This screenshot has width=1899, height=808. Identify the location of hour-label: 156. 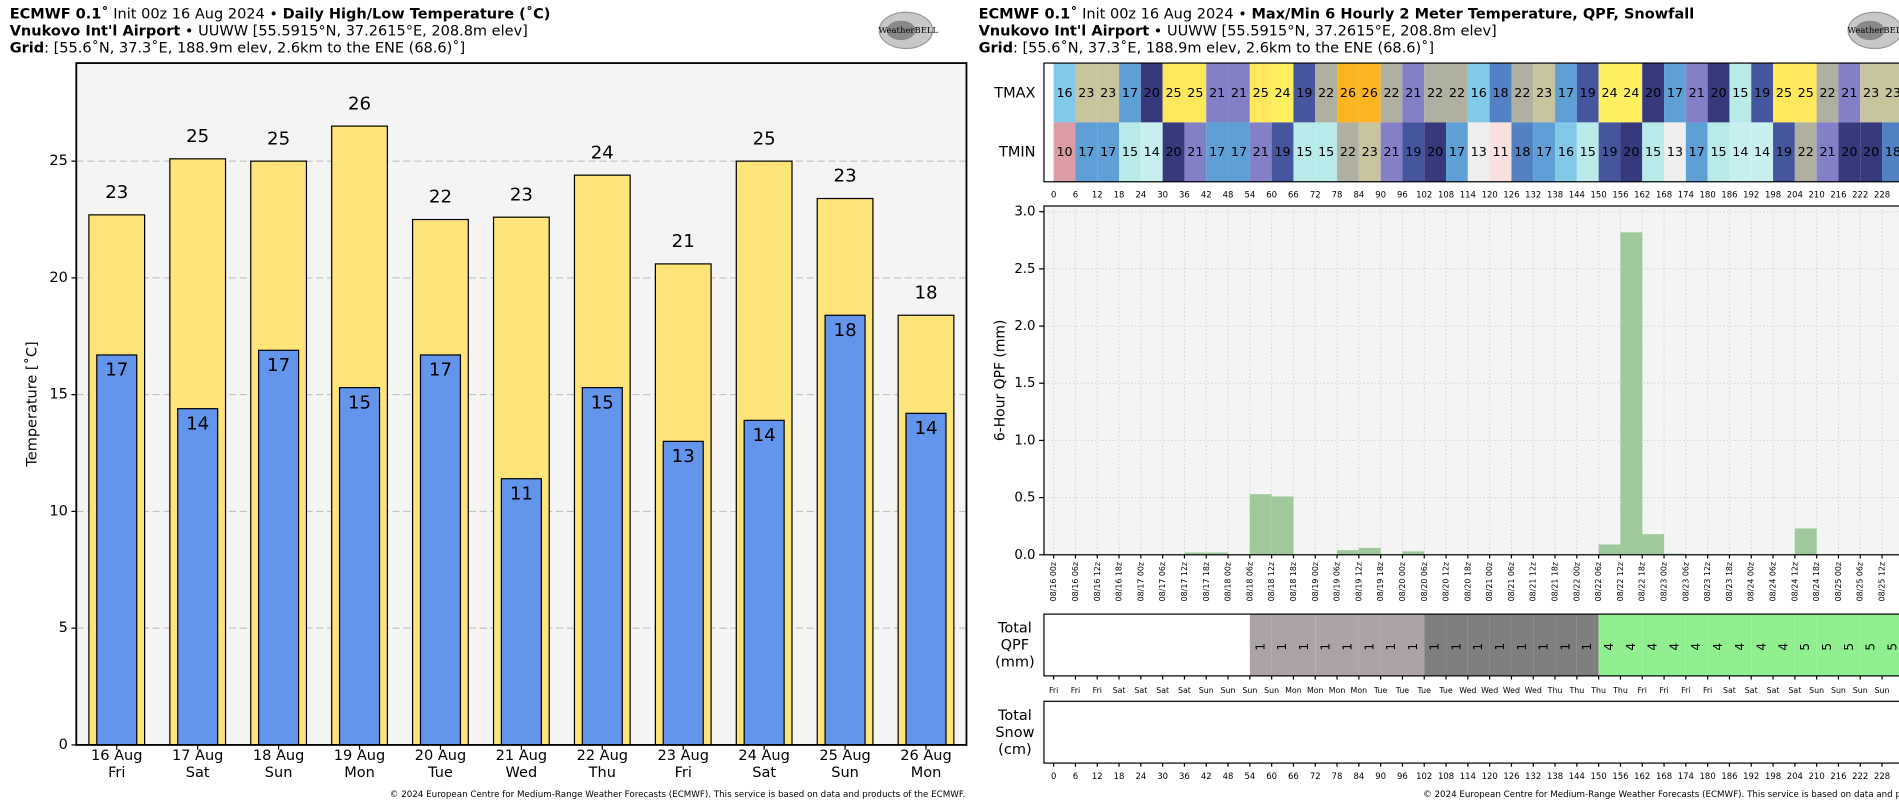
(1620, 195).